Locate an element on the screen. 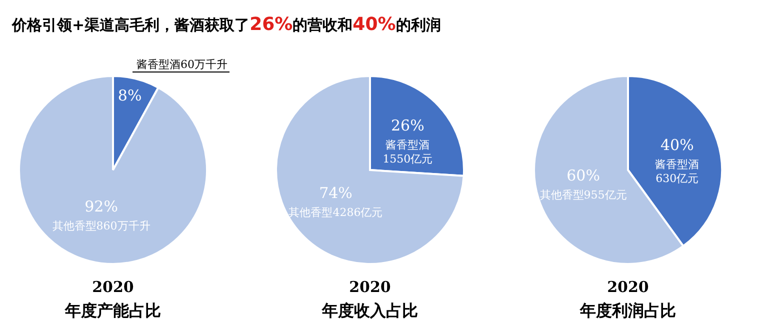 The image size is (765, 335). text: 价格引领+渠道高毛利，酱酒获取了26%的营收和40%的利润 is located at coordinates (226, 24).